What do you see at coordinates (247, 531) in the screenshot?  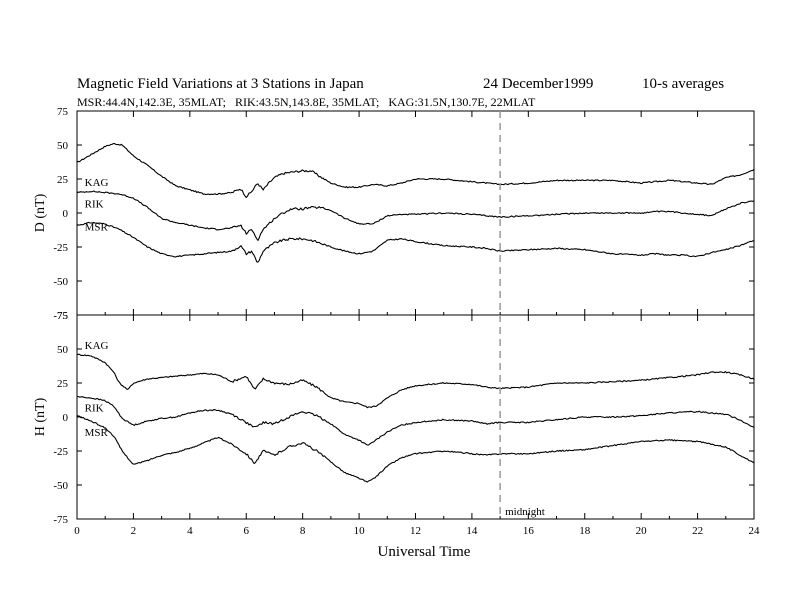 I see `x-tick-label: 6` at bounding box center [247, 531].